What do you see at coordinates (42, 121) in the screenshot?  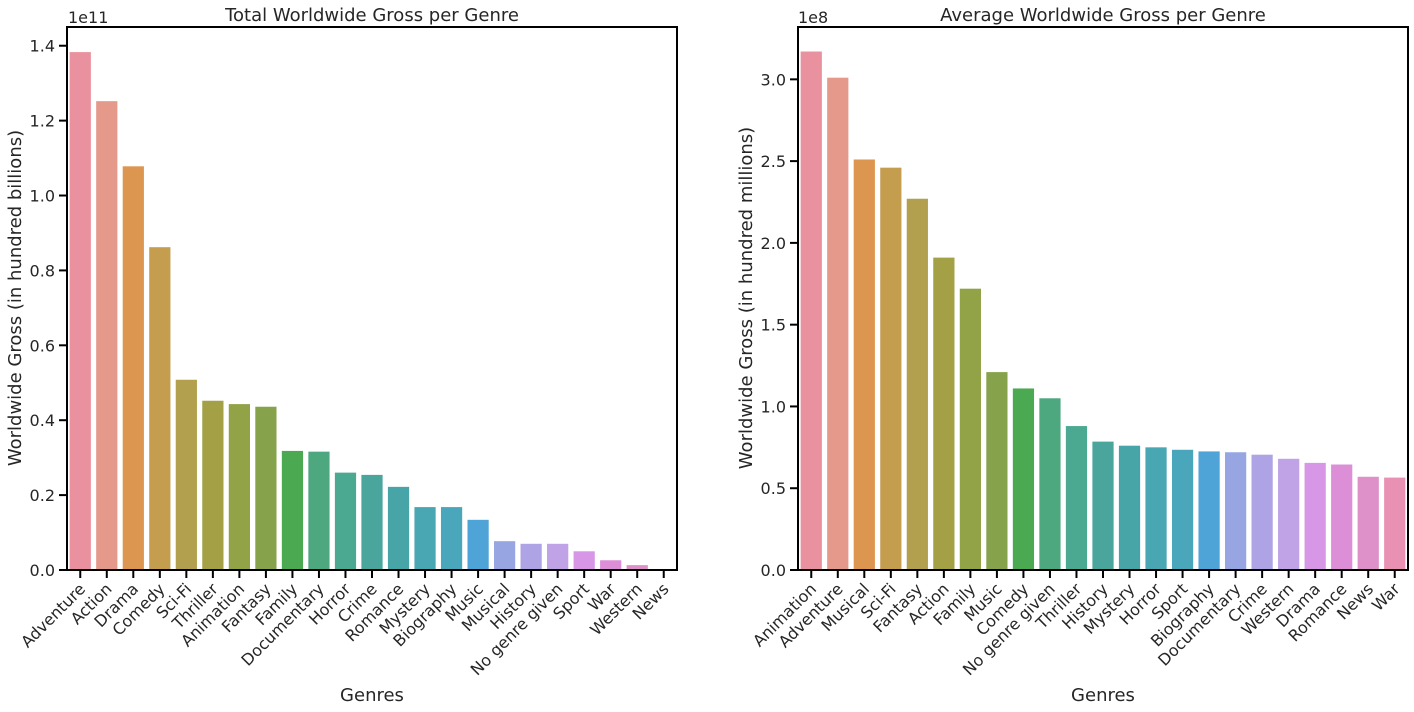 I see `y-tick-label: 1.2` at bounding box center [42, 121].